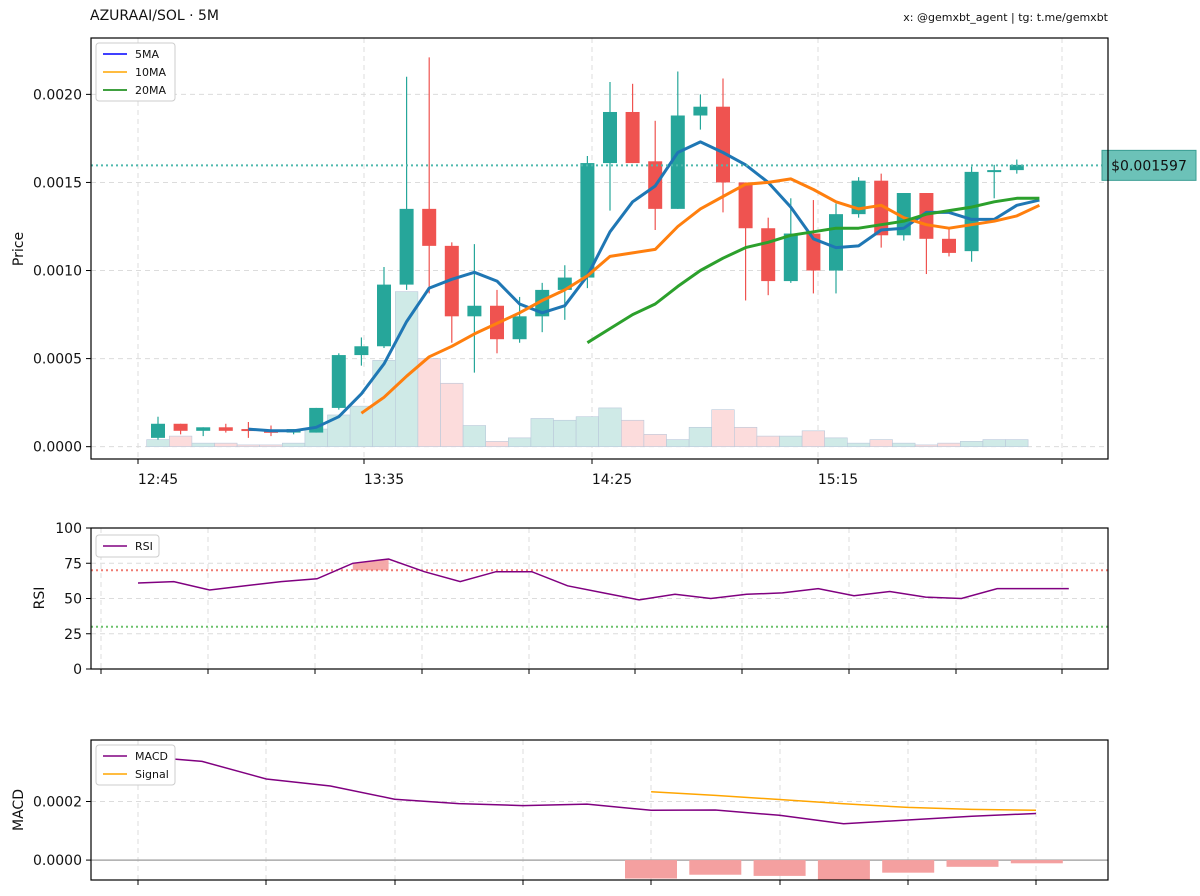 Image resolution: width=1200 pixels, height=896 pixels. I want to click on chart-title: AZURAAI/SOL · 5M, so click(155, 16).